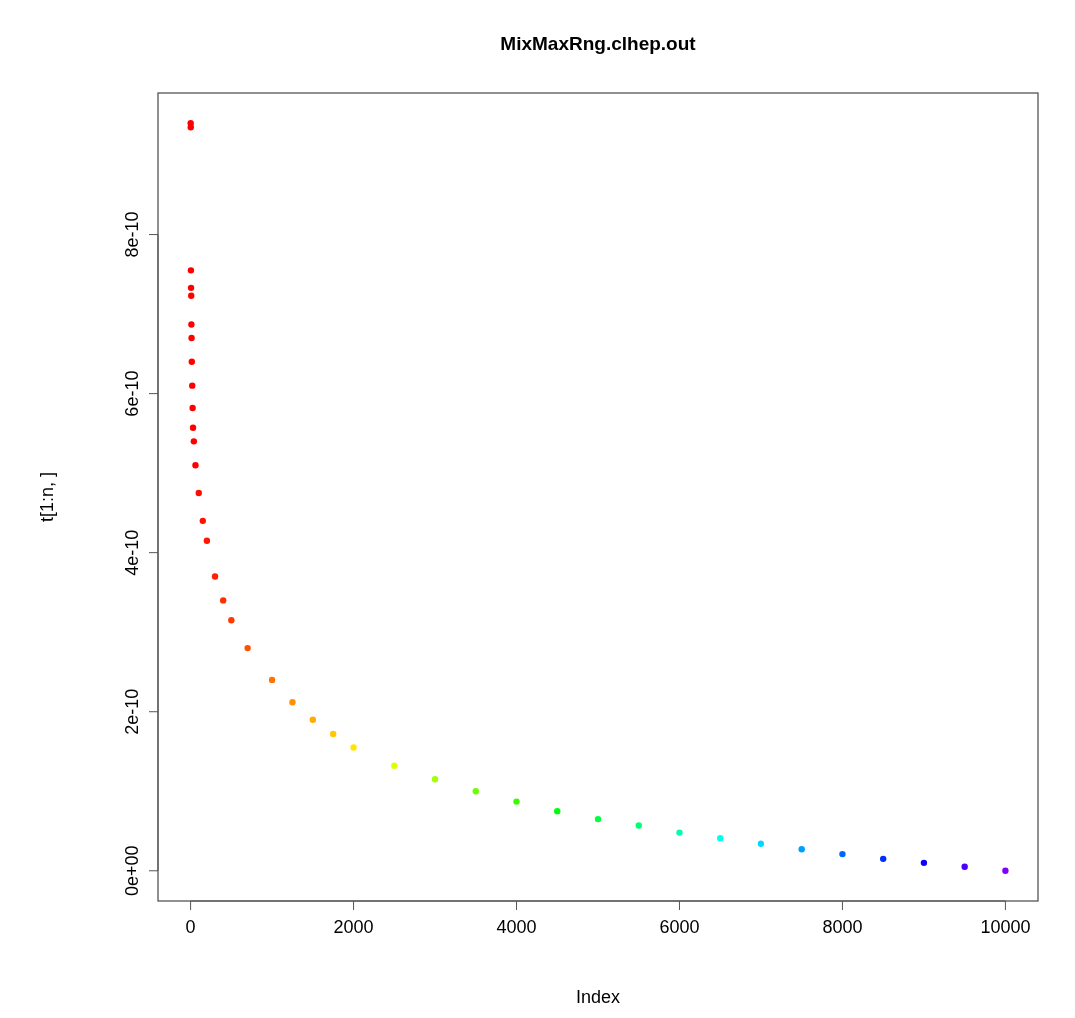  What do you see at coordinates (842, 927) in the screenshot?
I see `x-tick-label: 8000` at bounding box center [842, 927].